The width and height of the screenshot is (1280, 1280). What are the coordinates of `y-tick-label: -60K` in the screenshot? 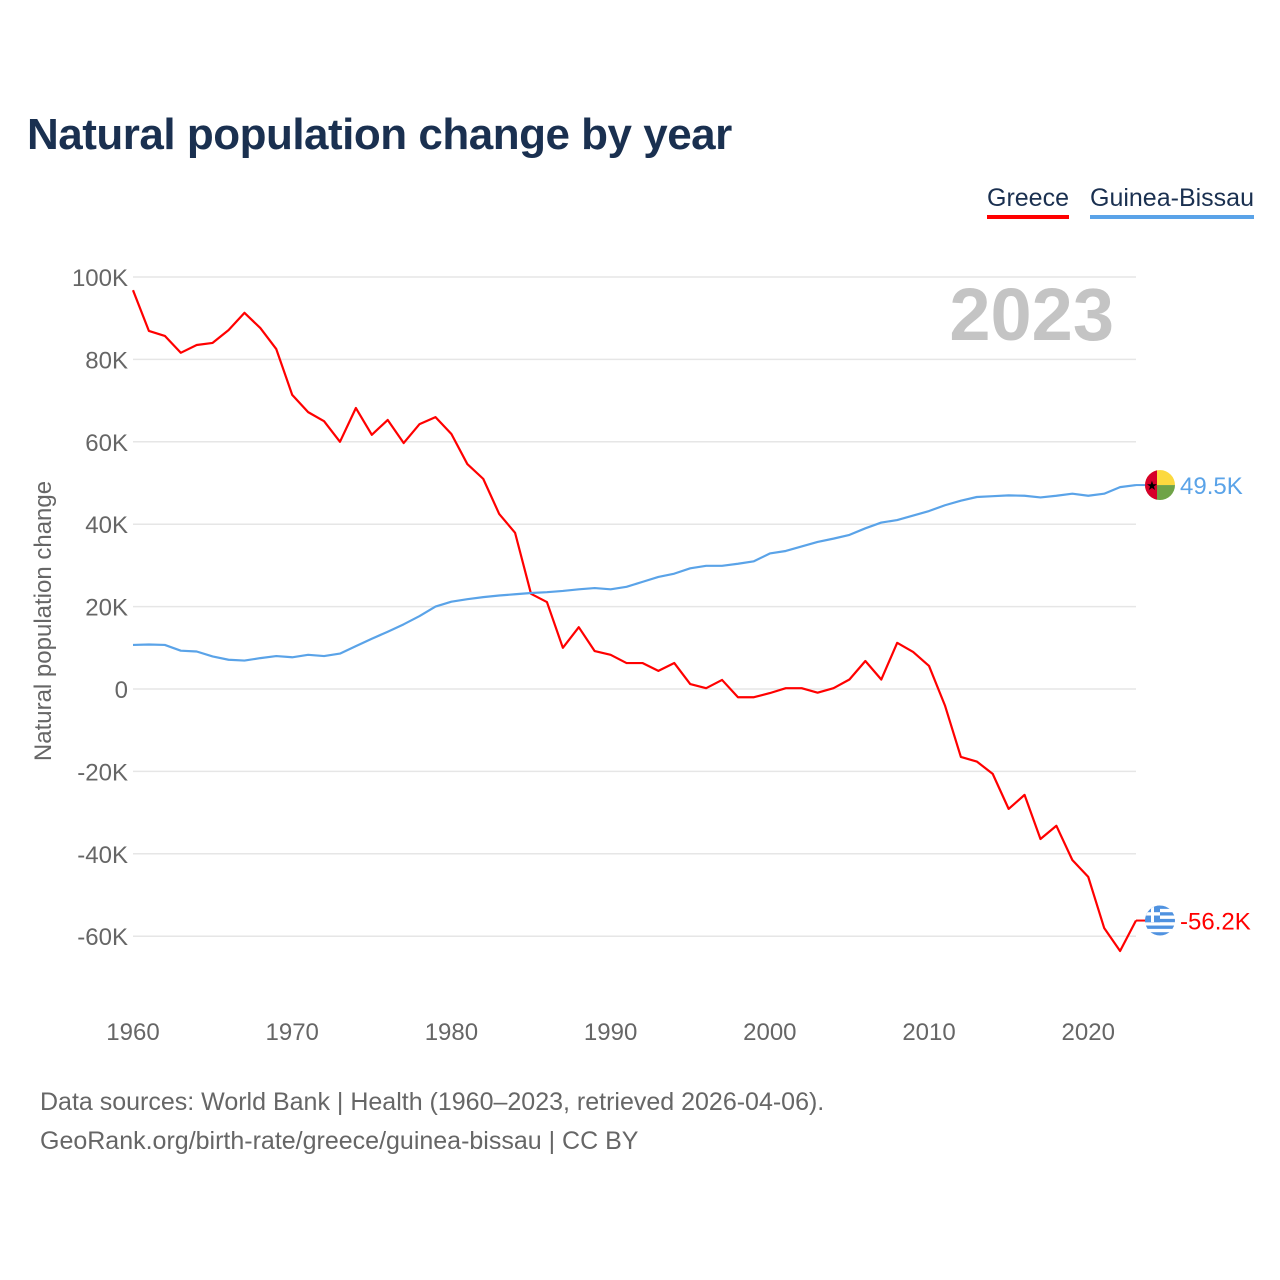 It's located at (102, 937).